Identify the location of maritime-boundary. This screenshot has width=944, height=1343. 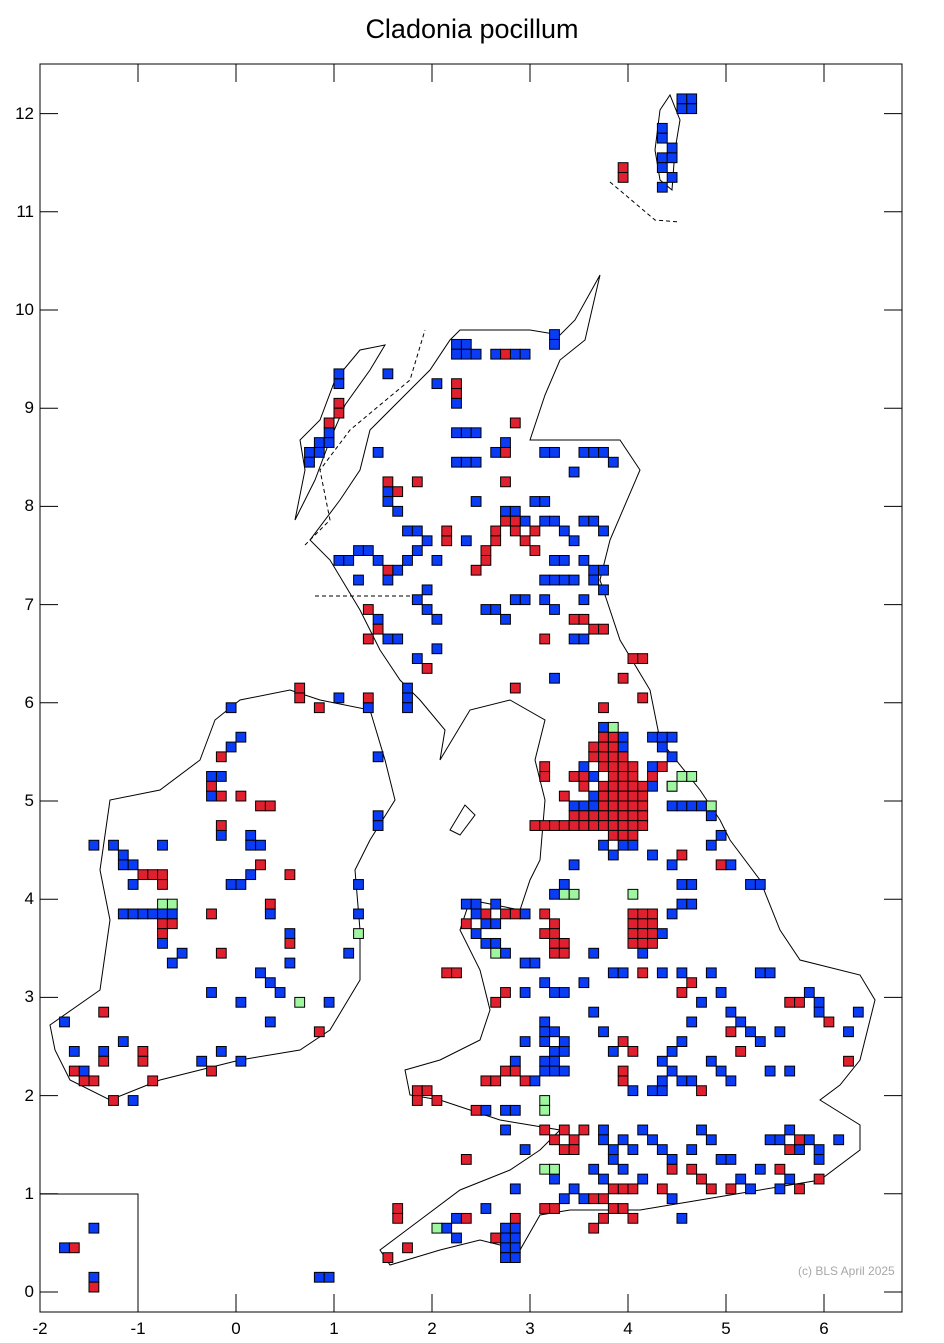
(492, 389).